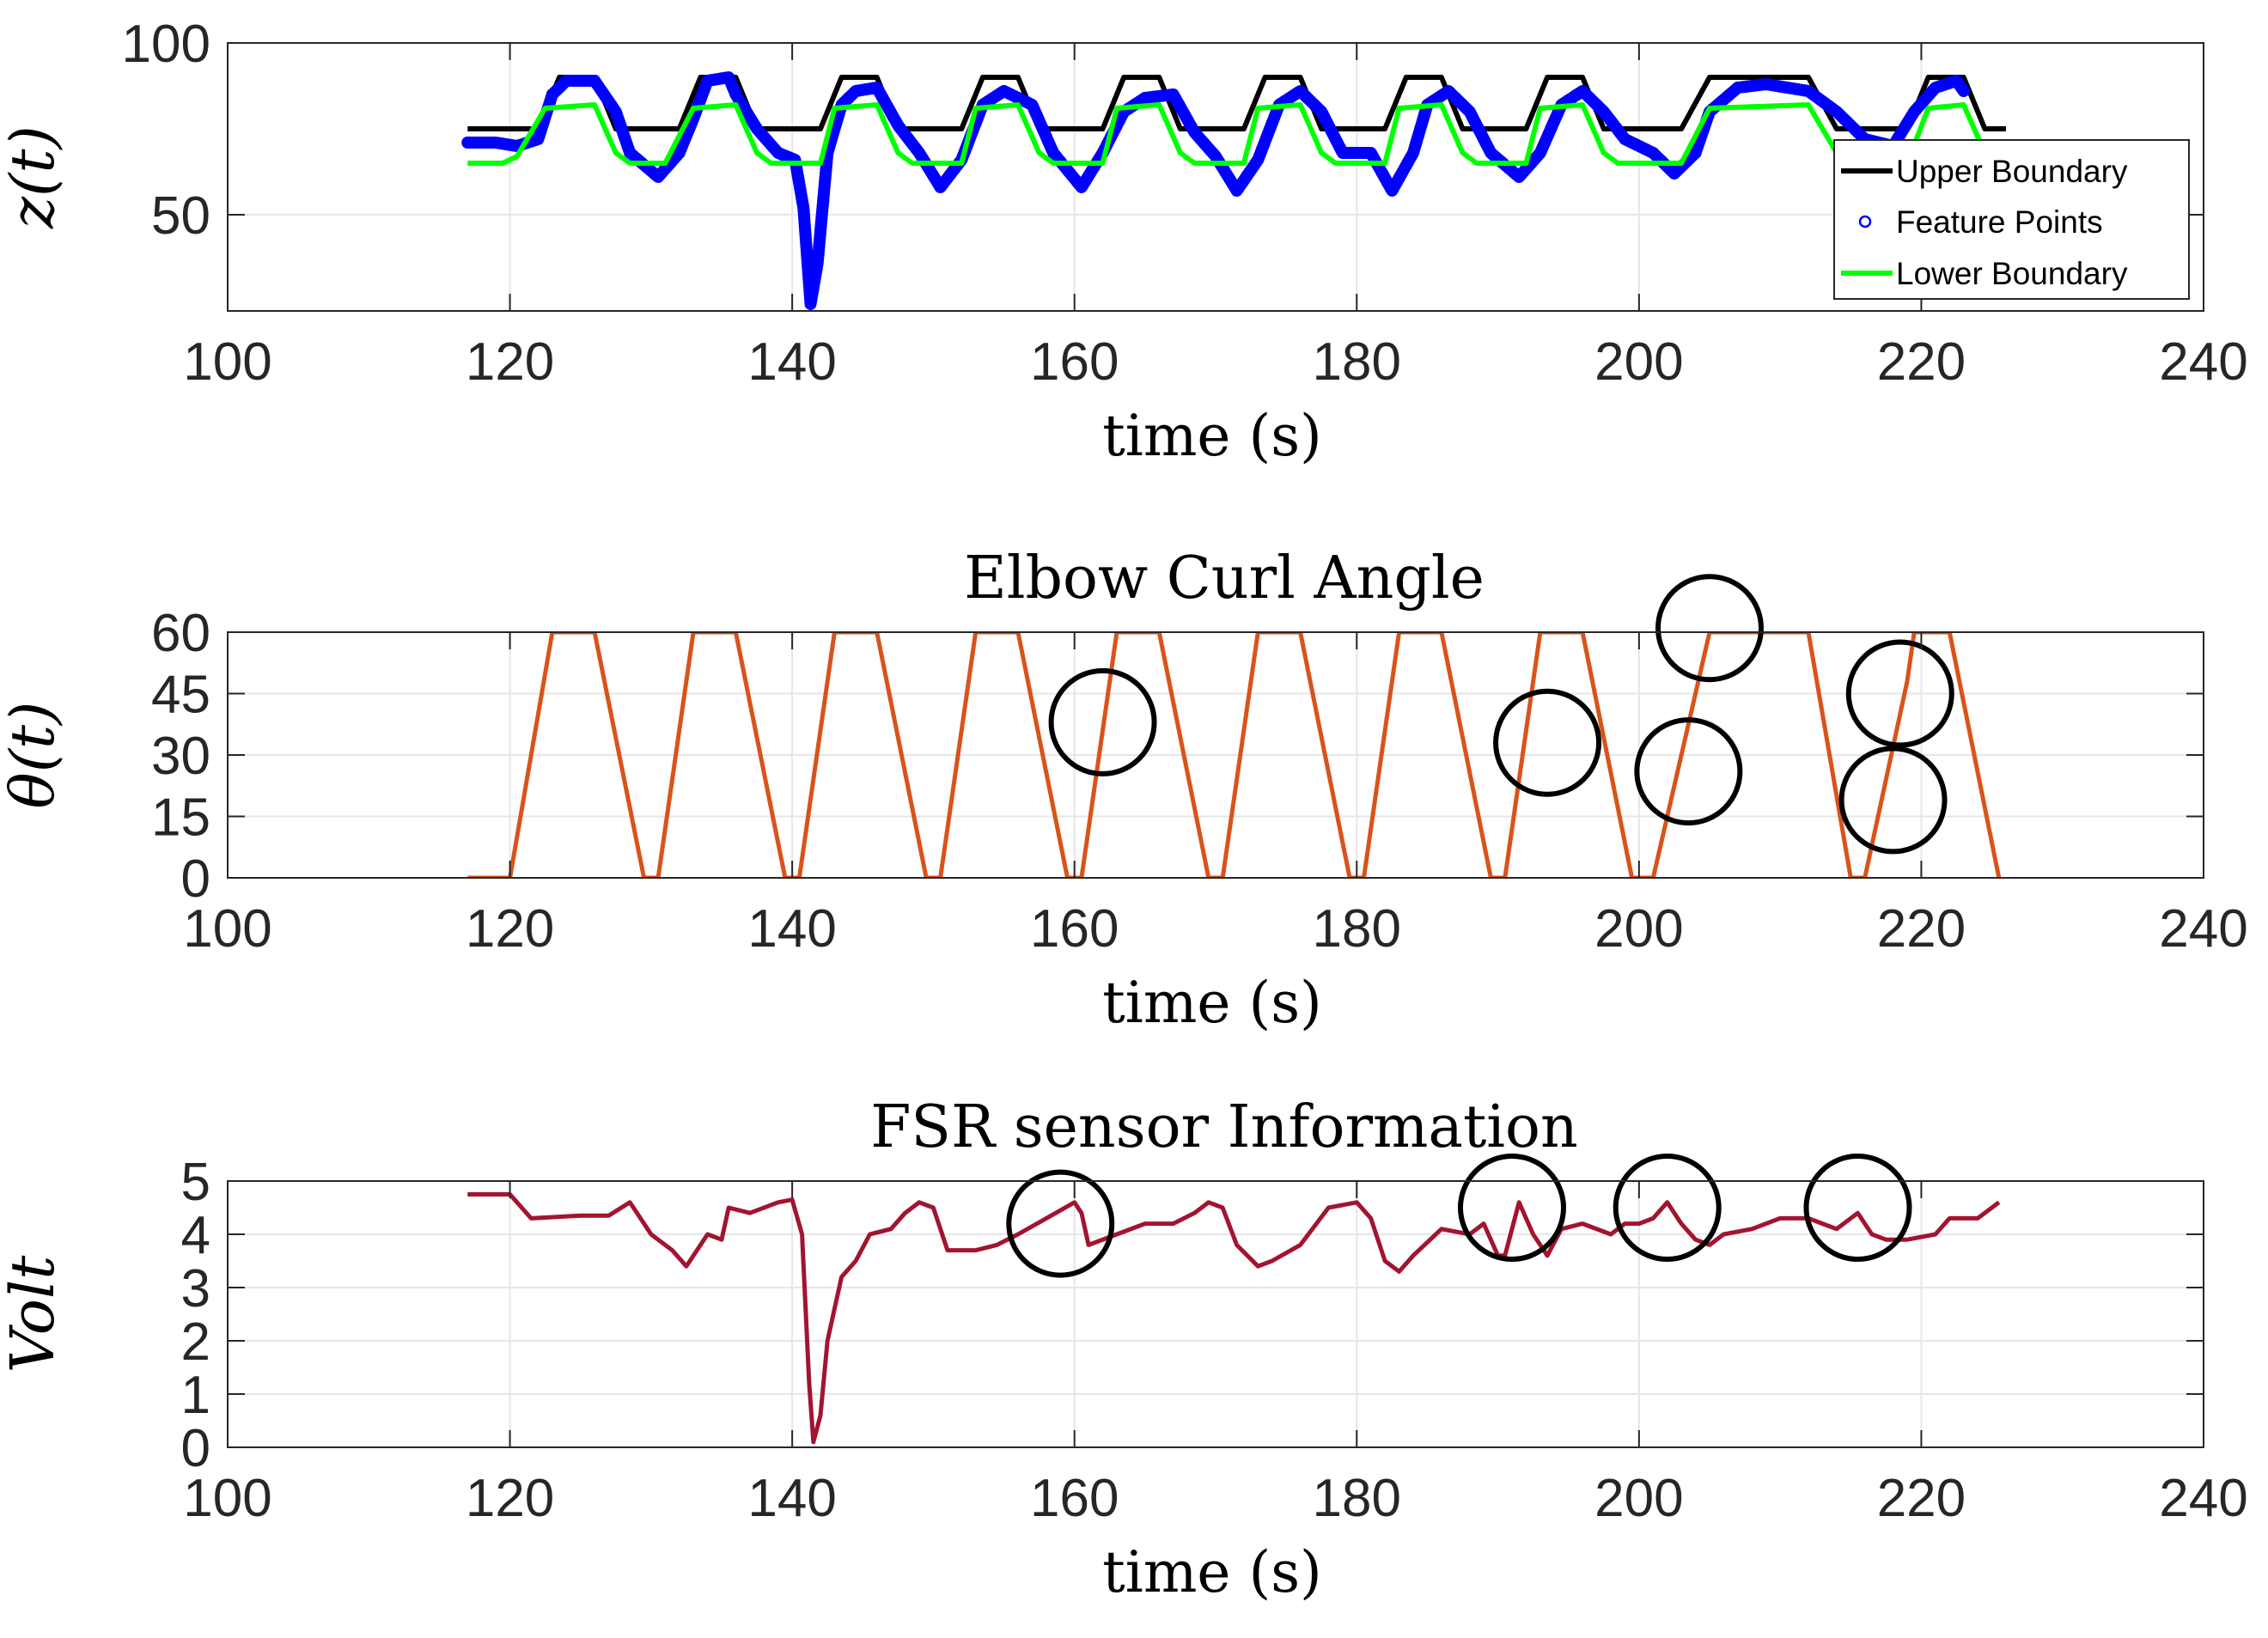 Image resolution: width=2268 pixels, height=1638 pixels. Describe the element at coordinates (1999, 222) in the screenshot. I see `legend-entry: Feature Points` at that location.